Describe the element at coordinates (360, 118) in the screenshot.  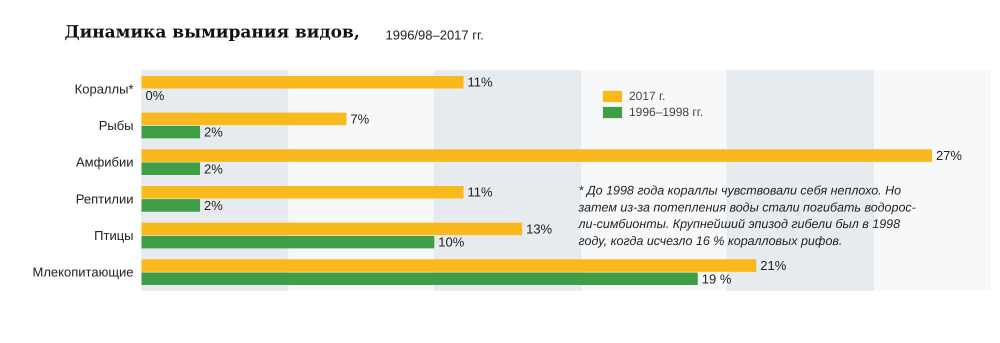
I see `data-label: 7%` at that location.